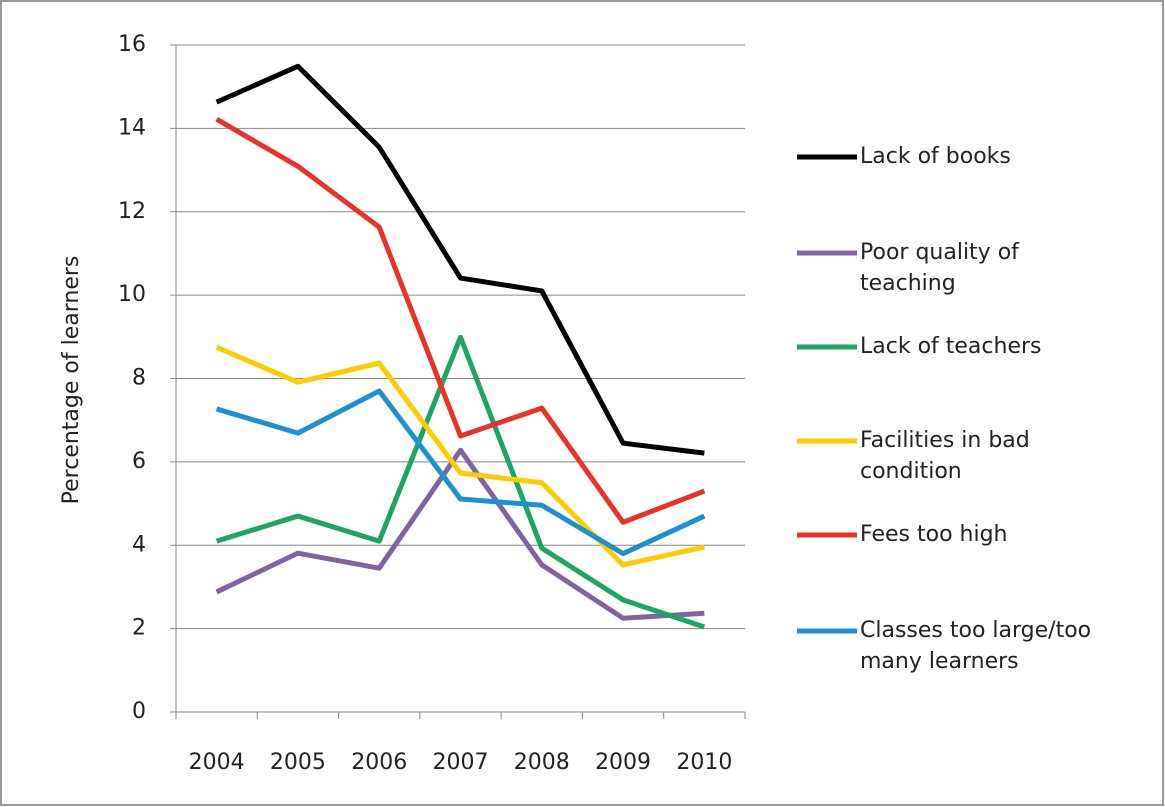 The width and height of the screenshot is (1165, 807). What do you see at coordinates (139, 628) in the screenshot?
I see `y-tick-label: 2` at bounding box center [139, 628].